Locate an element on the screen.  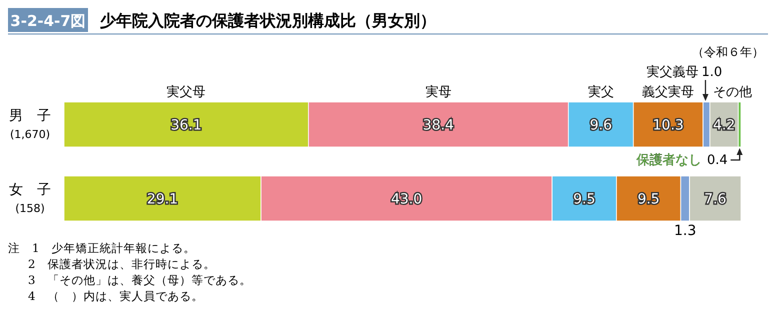
data-label: 1.0 is located at coordinates (711, 72).